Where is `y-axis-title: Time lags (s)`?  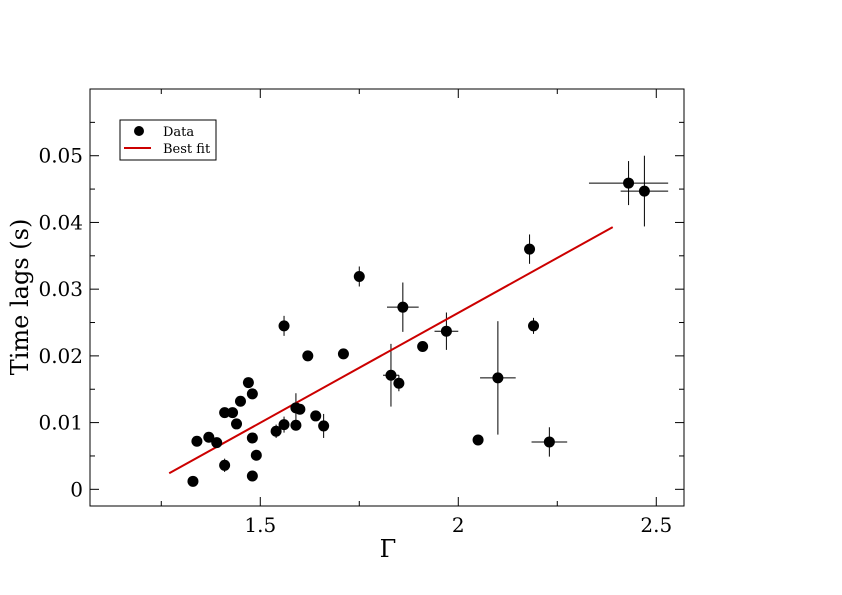
y-axis-title: Time lags (s) is located at coordinates (20, 297).